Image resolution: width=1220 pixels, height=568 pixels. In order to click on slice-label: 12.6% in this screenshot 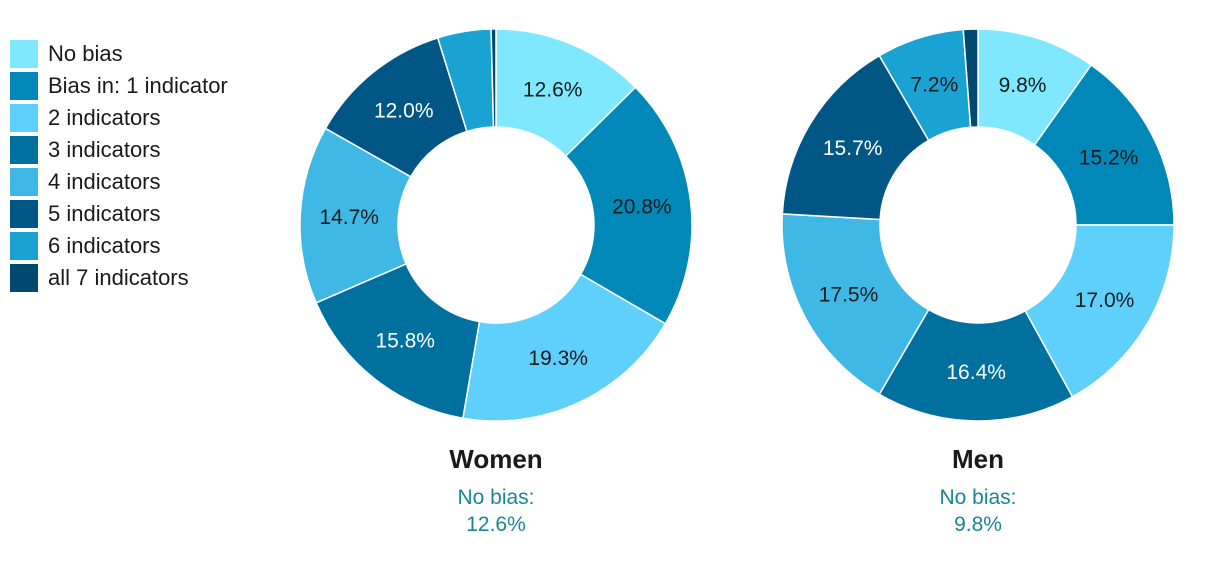, I will do `click(553, 89)`.